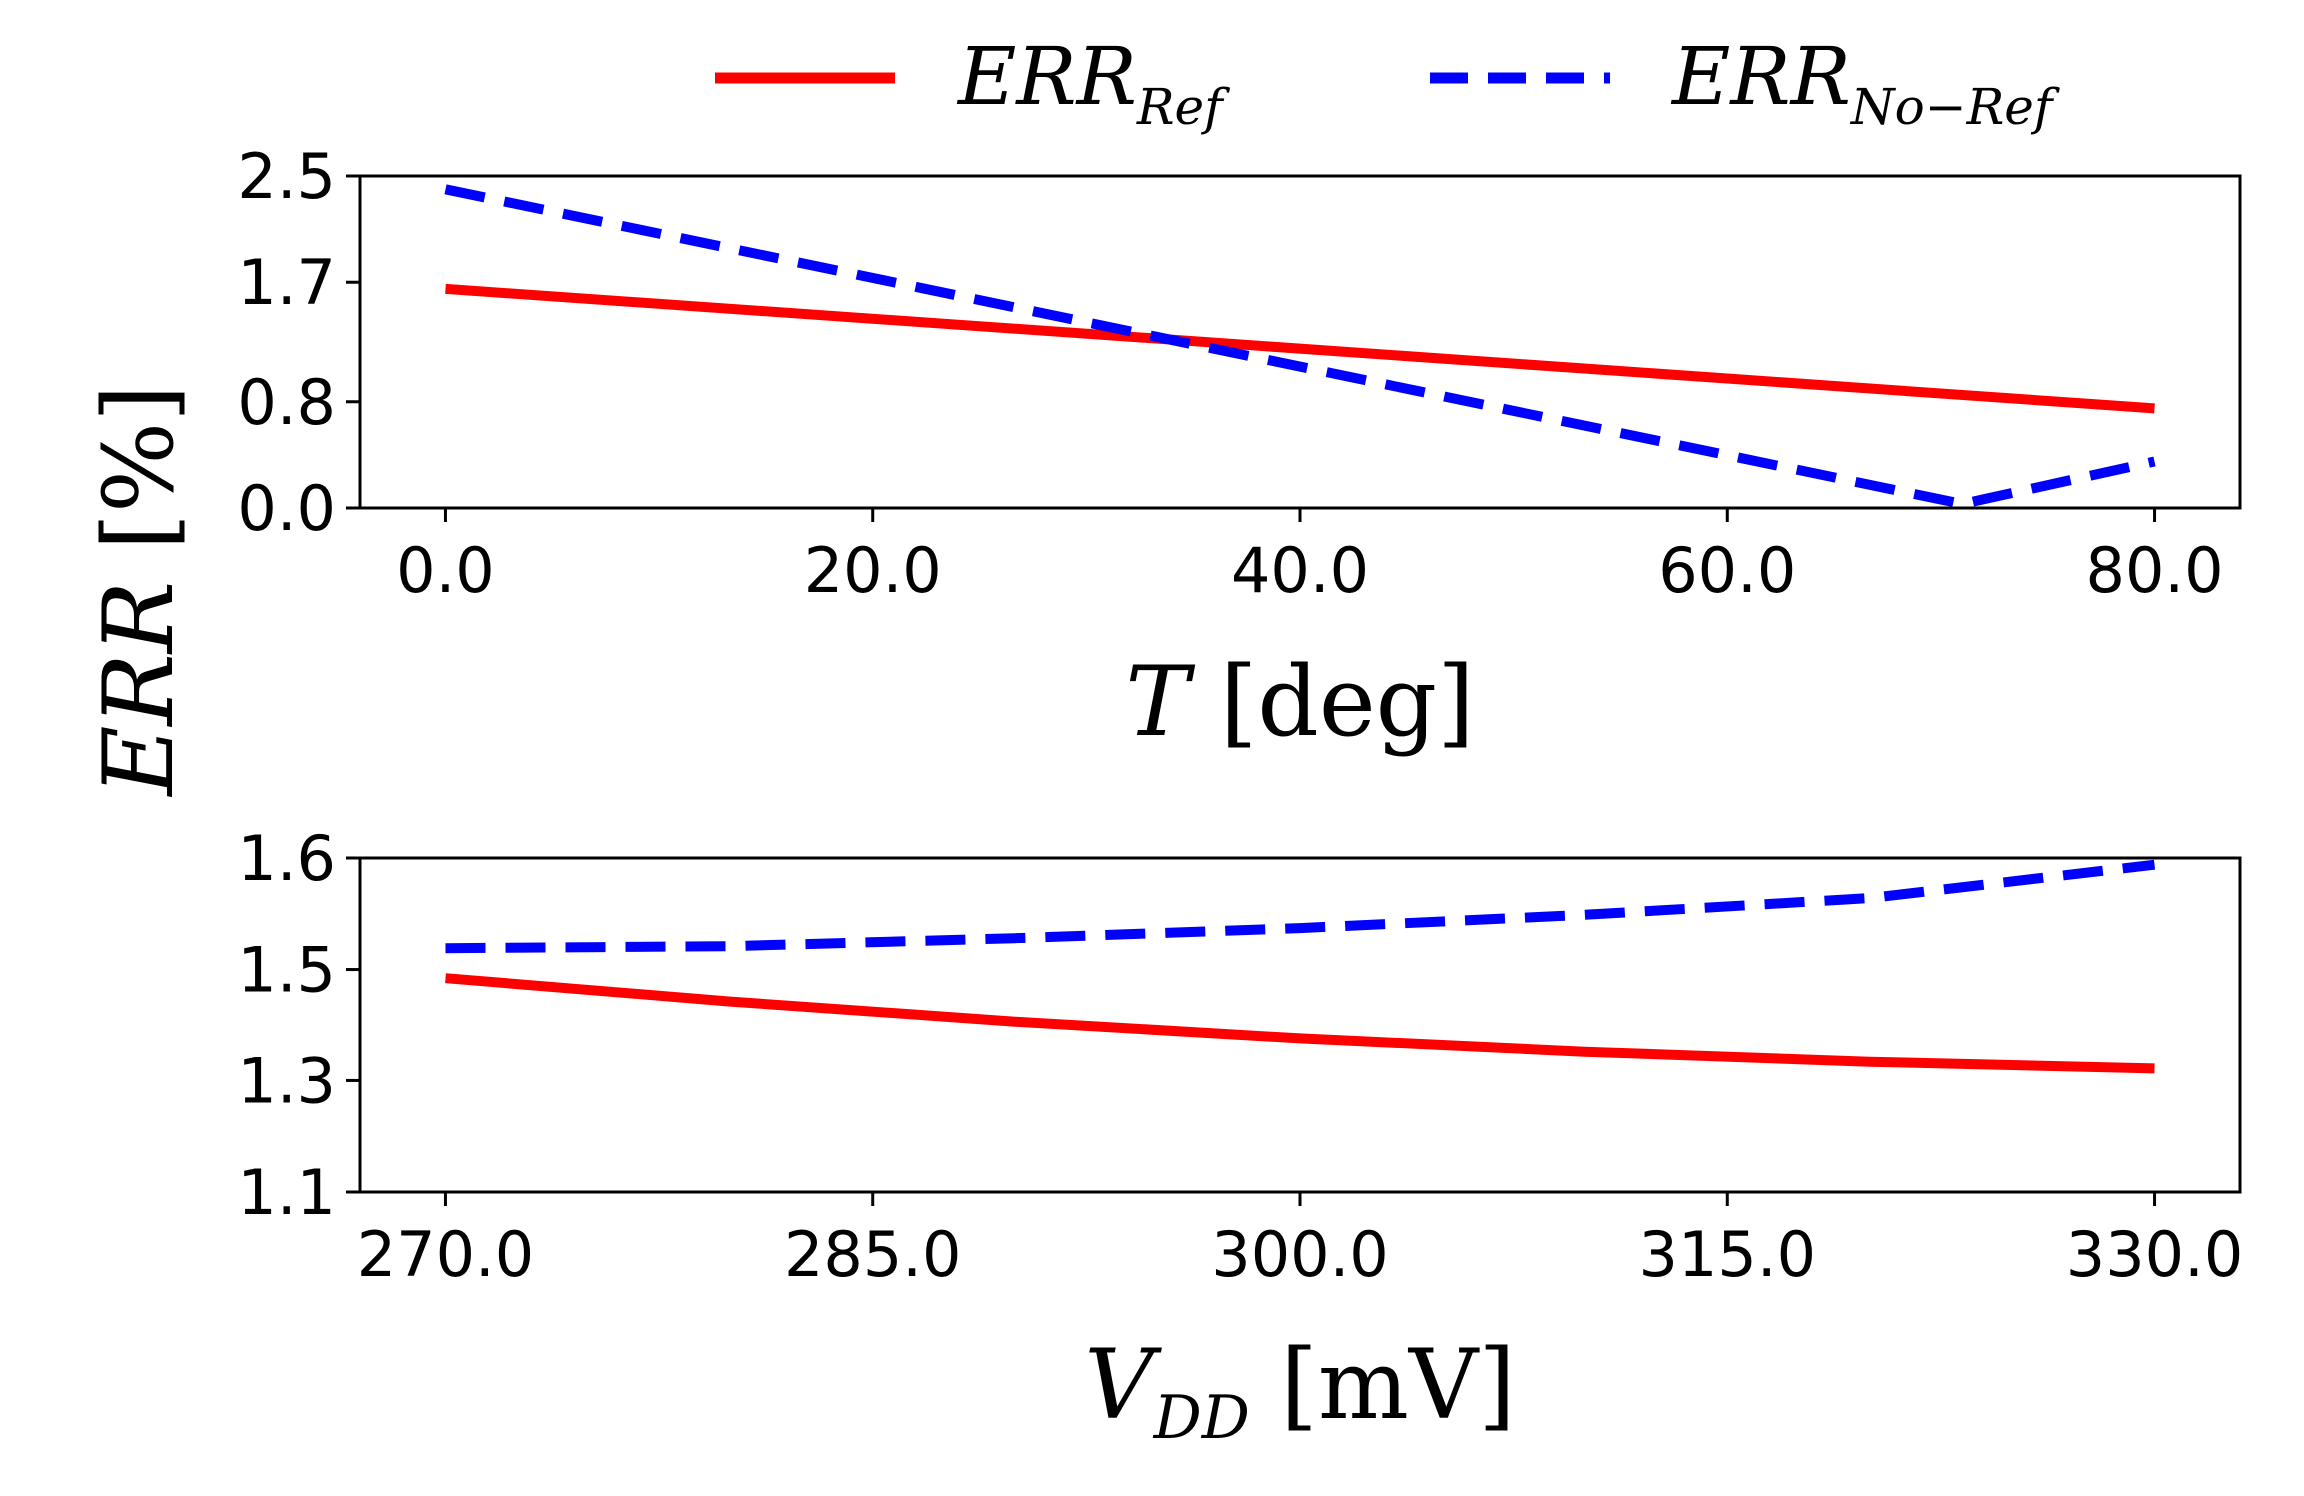 The image size is (2304, 1496). What do you see at coordinates (286, 1080) in the screenshot?
I see `y-tick-label-vdd: 1.3` at bounding box center [286, 1080].